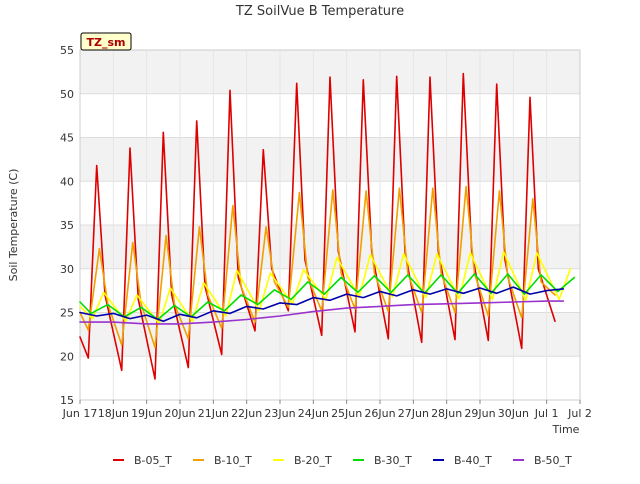  What do you see at coordinates (322, 312) in the screenshot?
I see `series-line-b-50-t` at bounding box center [322, 312].